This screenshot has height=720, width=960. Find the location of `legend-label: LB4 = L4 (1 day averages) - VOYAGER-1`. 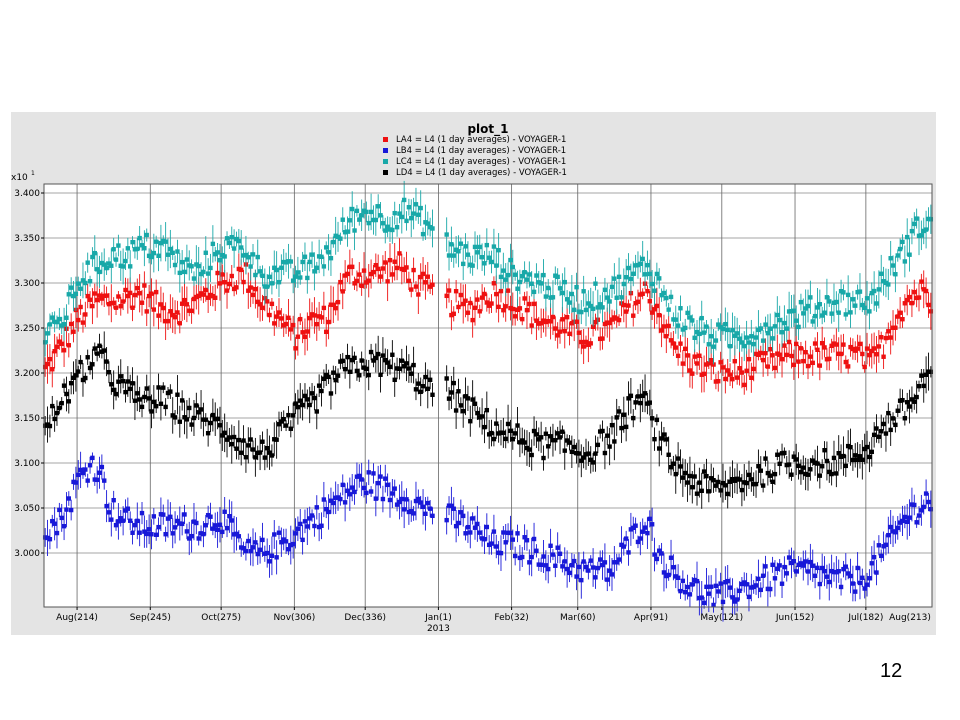

legend-label: LB4 = L4 (1 day averages) - VOYAGER-1 is located at coordinates (481, 151).